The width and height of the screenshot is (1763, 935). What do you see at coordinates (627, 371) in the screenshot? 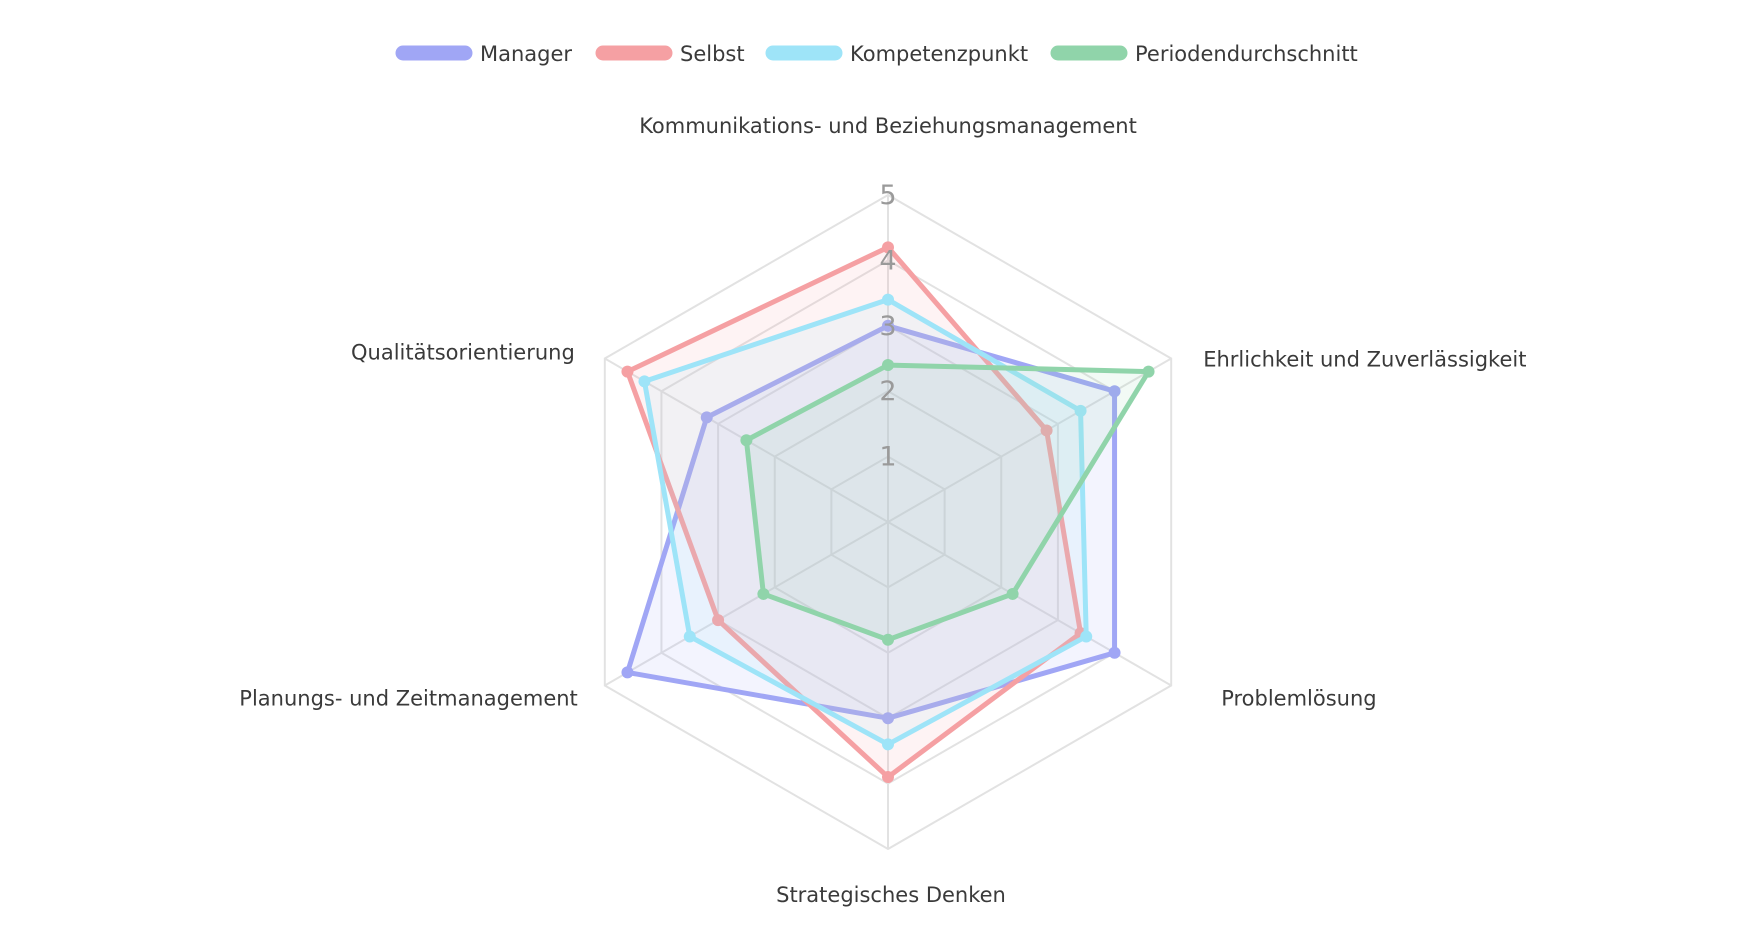
I see `point-selbst-qualitaetsorientierung` at bounding box center [627, 371].